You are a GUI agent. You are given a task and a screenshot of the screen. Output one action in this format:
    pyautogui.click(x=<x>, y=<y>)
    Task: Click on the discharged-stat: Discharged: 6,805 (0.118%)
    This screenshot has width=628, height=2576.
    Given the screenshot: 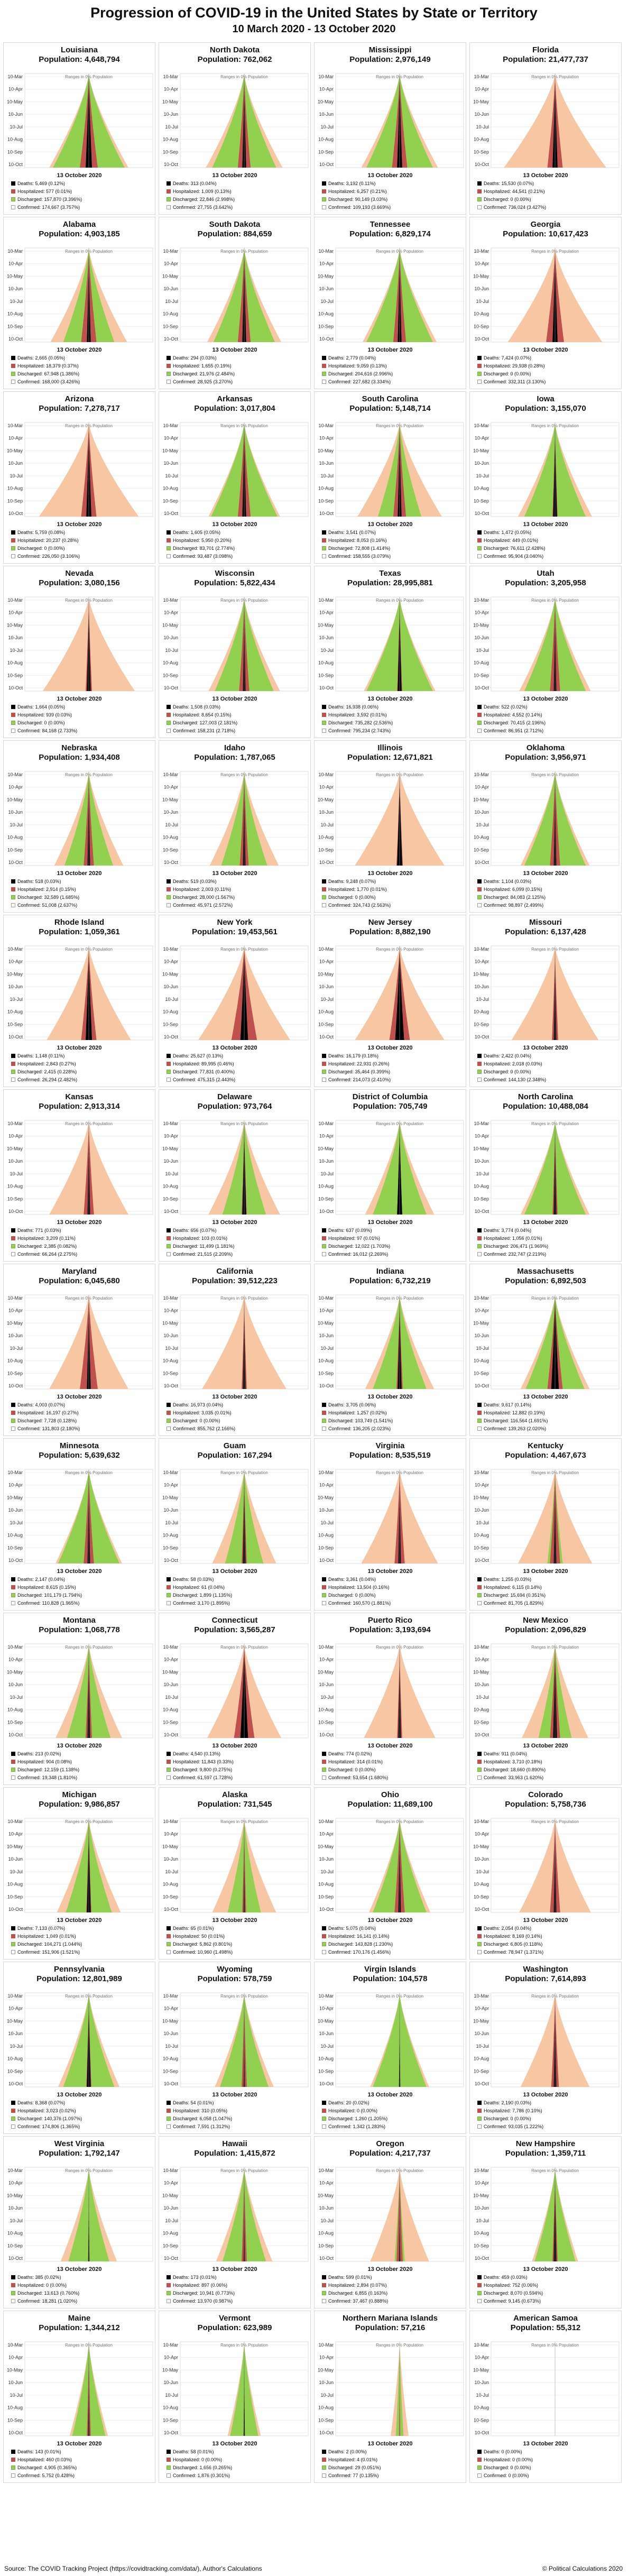 What is the action you would take?
    pyautogui.click(x=549, y=1944)
    